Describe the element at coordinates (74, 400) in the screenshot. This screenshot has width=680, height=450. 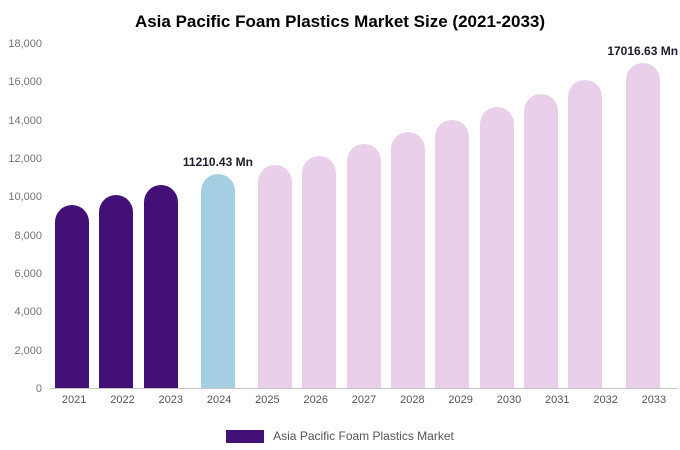
I see `x-axis-label: 2021` at that location.